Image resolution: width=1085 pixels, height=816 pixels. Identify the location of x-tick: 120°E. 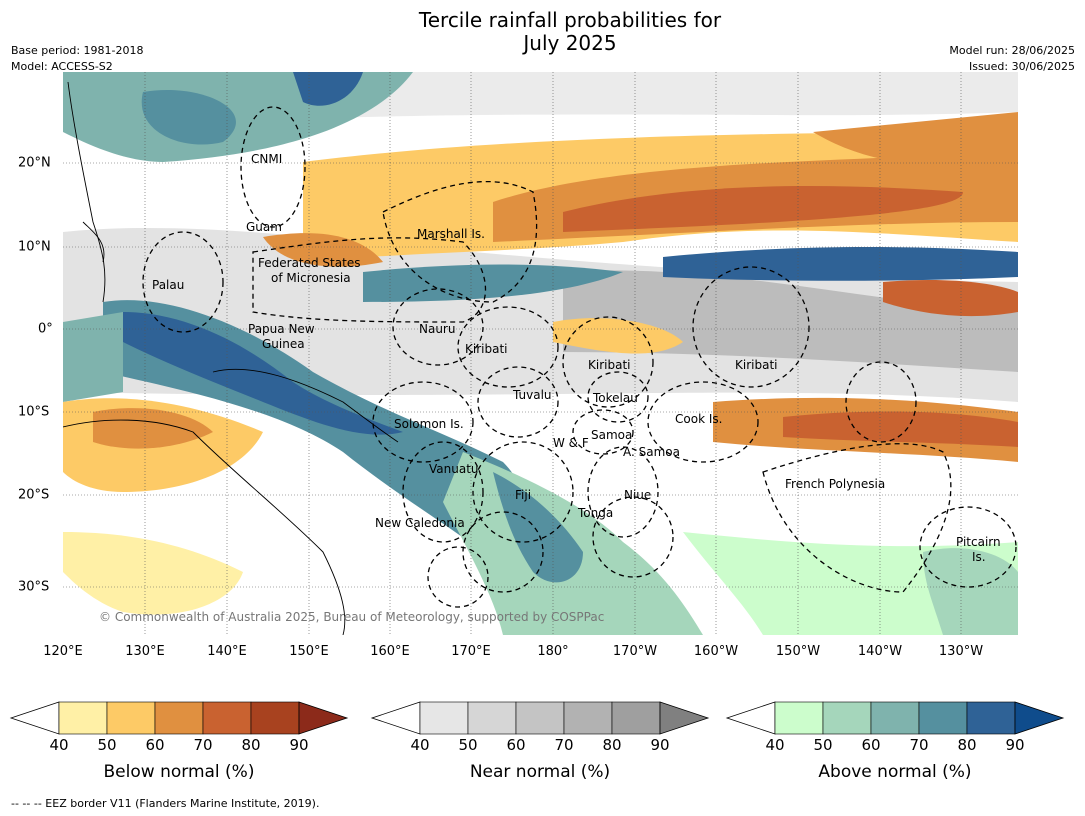
(63, 651).